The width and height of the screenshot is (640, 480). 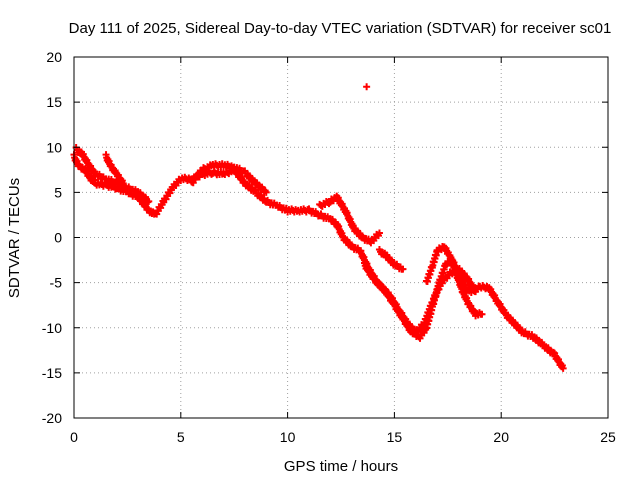 What do you see at coordinates (52, 418) in the screenshot?
I see `y-tick-label: -20` at bounding box center [52, 418].